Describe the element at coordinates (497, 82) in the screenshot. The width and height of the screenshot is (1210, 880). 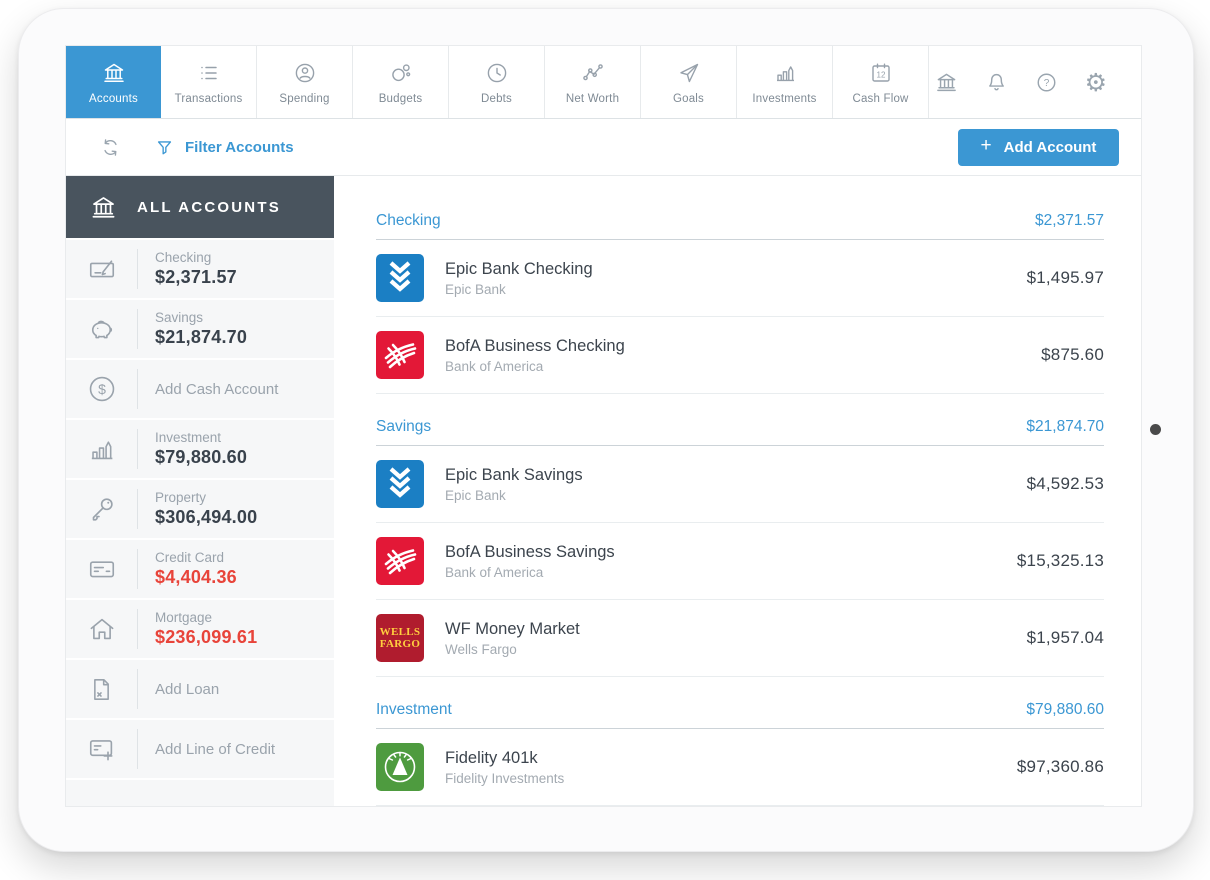
I see `tab-debts: Debts` at that location.